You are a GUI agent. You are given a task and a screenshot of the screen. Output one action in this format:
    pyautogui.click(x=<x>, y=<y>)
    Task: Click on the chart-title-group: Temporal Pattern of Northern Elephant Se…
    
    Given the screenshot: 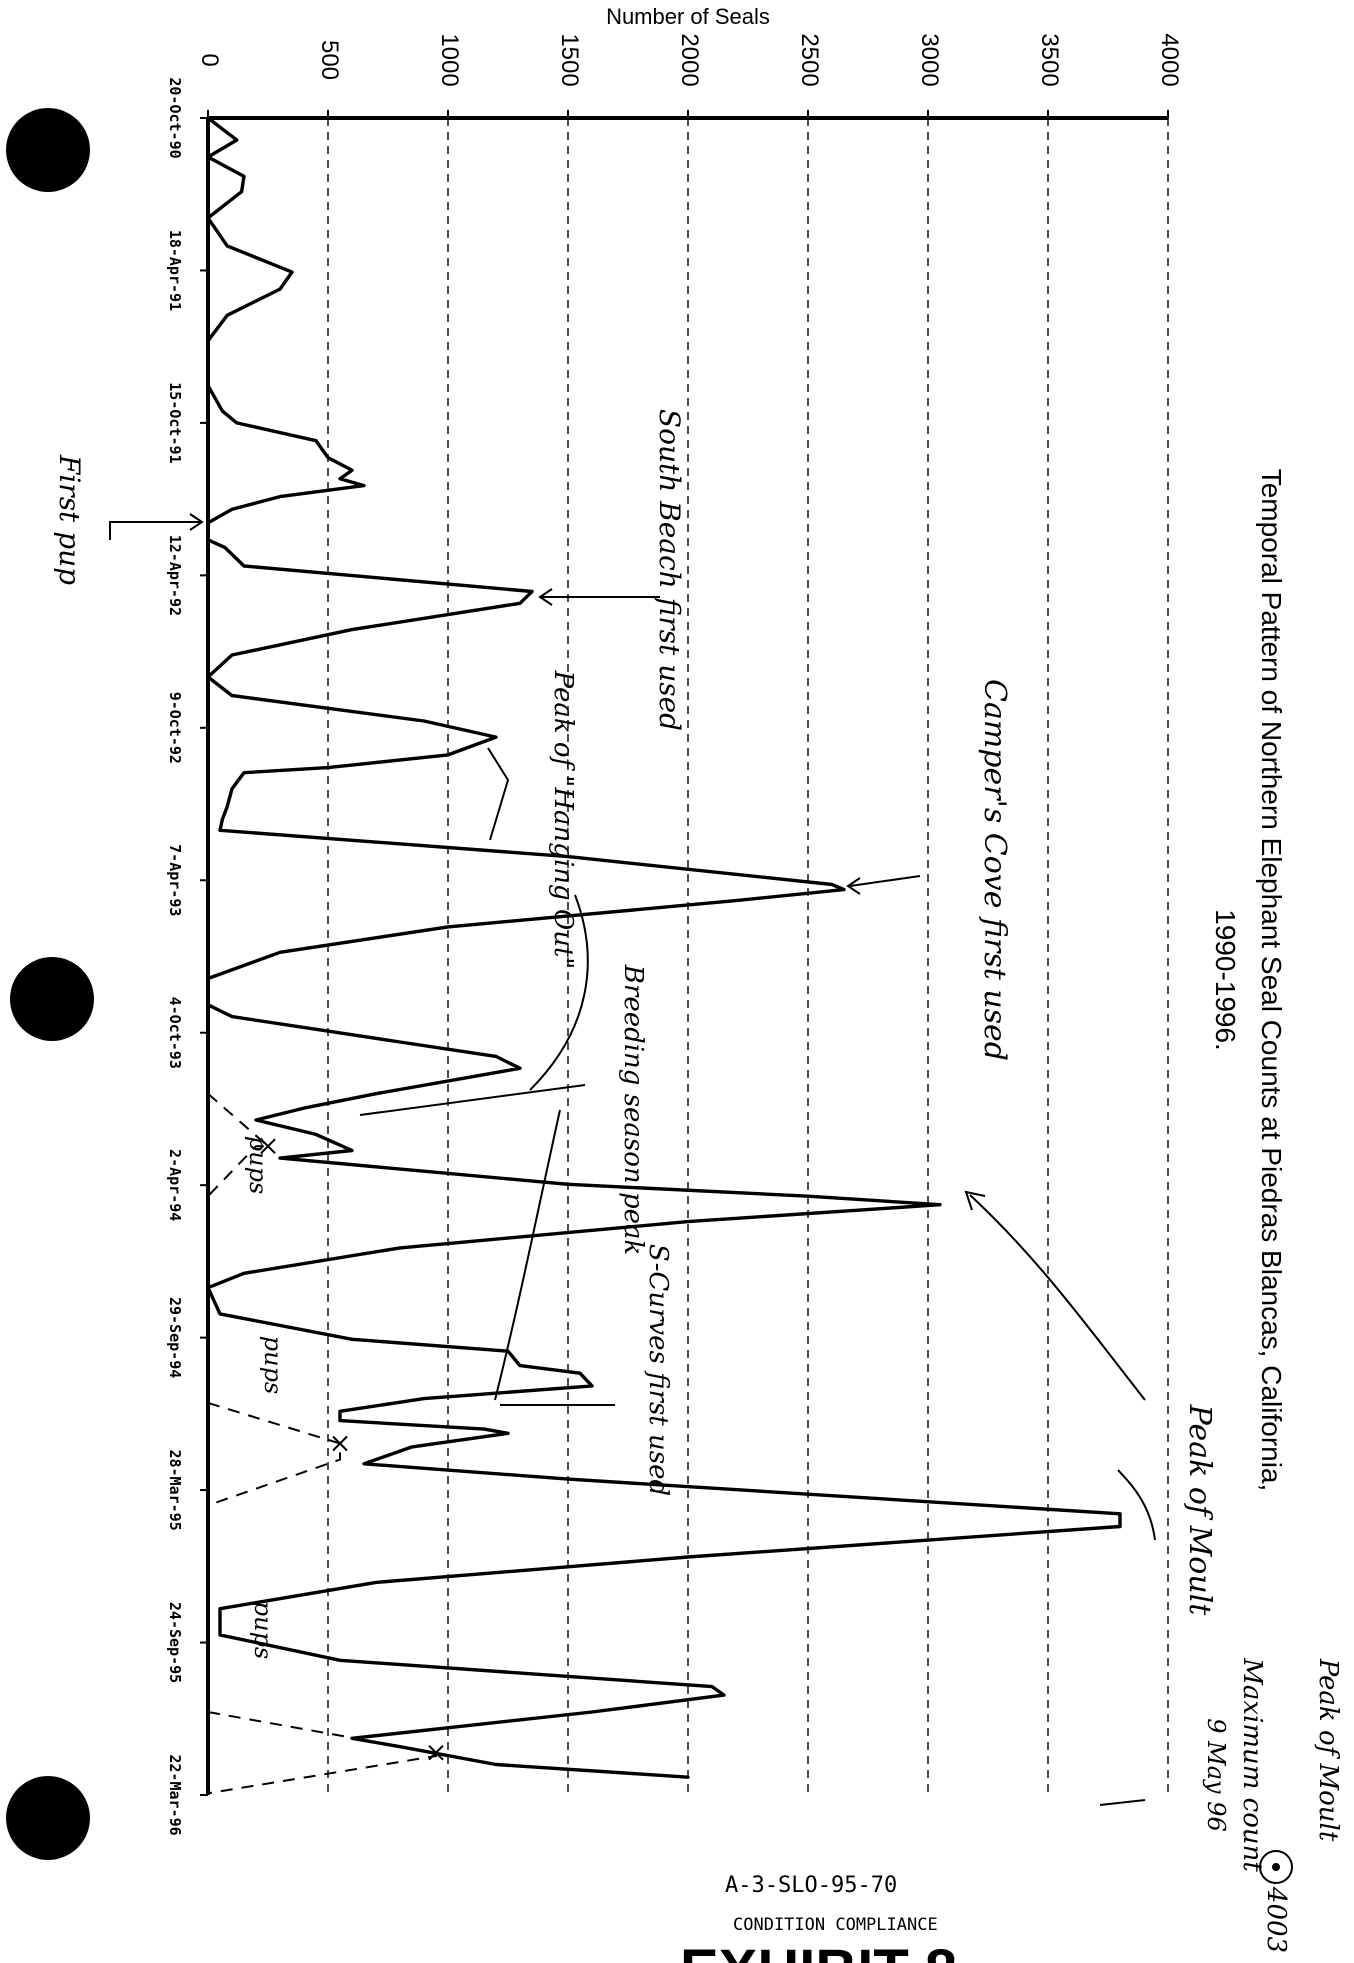 What is the action you would take?
    pyautogui.click(x=1271, y=980)
    